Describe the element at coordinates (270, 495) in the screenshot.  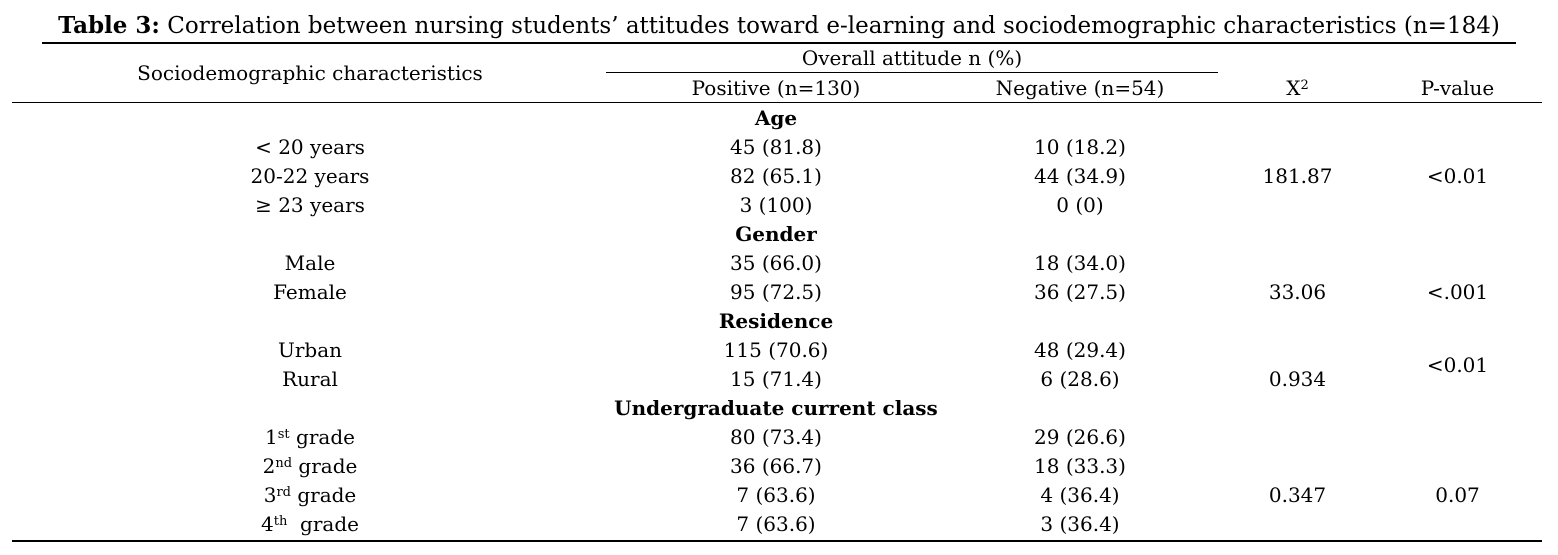
I see `class-row-3-number: 3` at that location.